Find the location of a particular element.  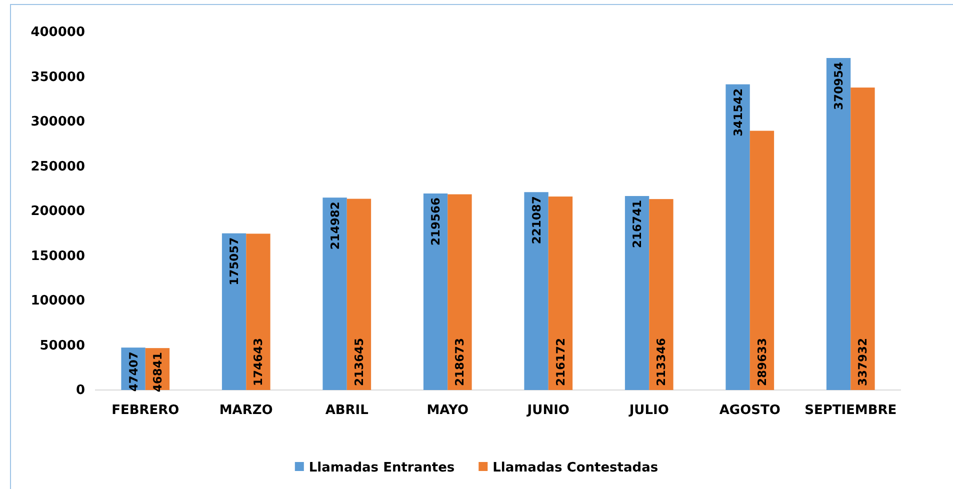

data-label: 213645 is located at coordinates (359, 362).